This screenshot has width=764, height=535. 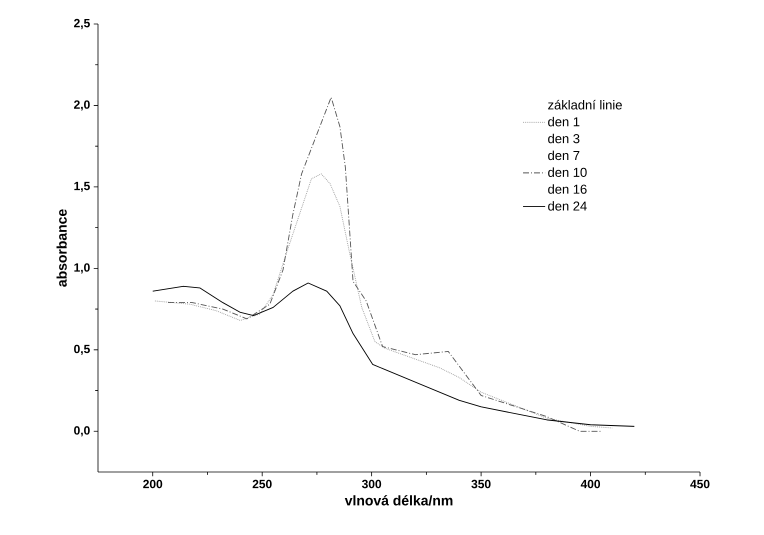 What do you see at coordinates (700, 484) in the screenshot?
I see `x-tick-label: 450` at bounding box center [700, 484].